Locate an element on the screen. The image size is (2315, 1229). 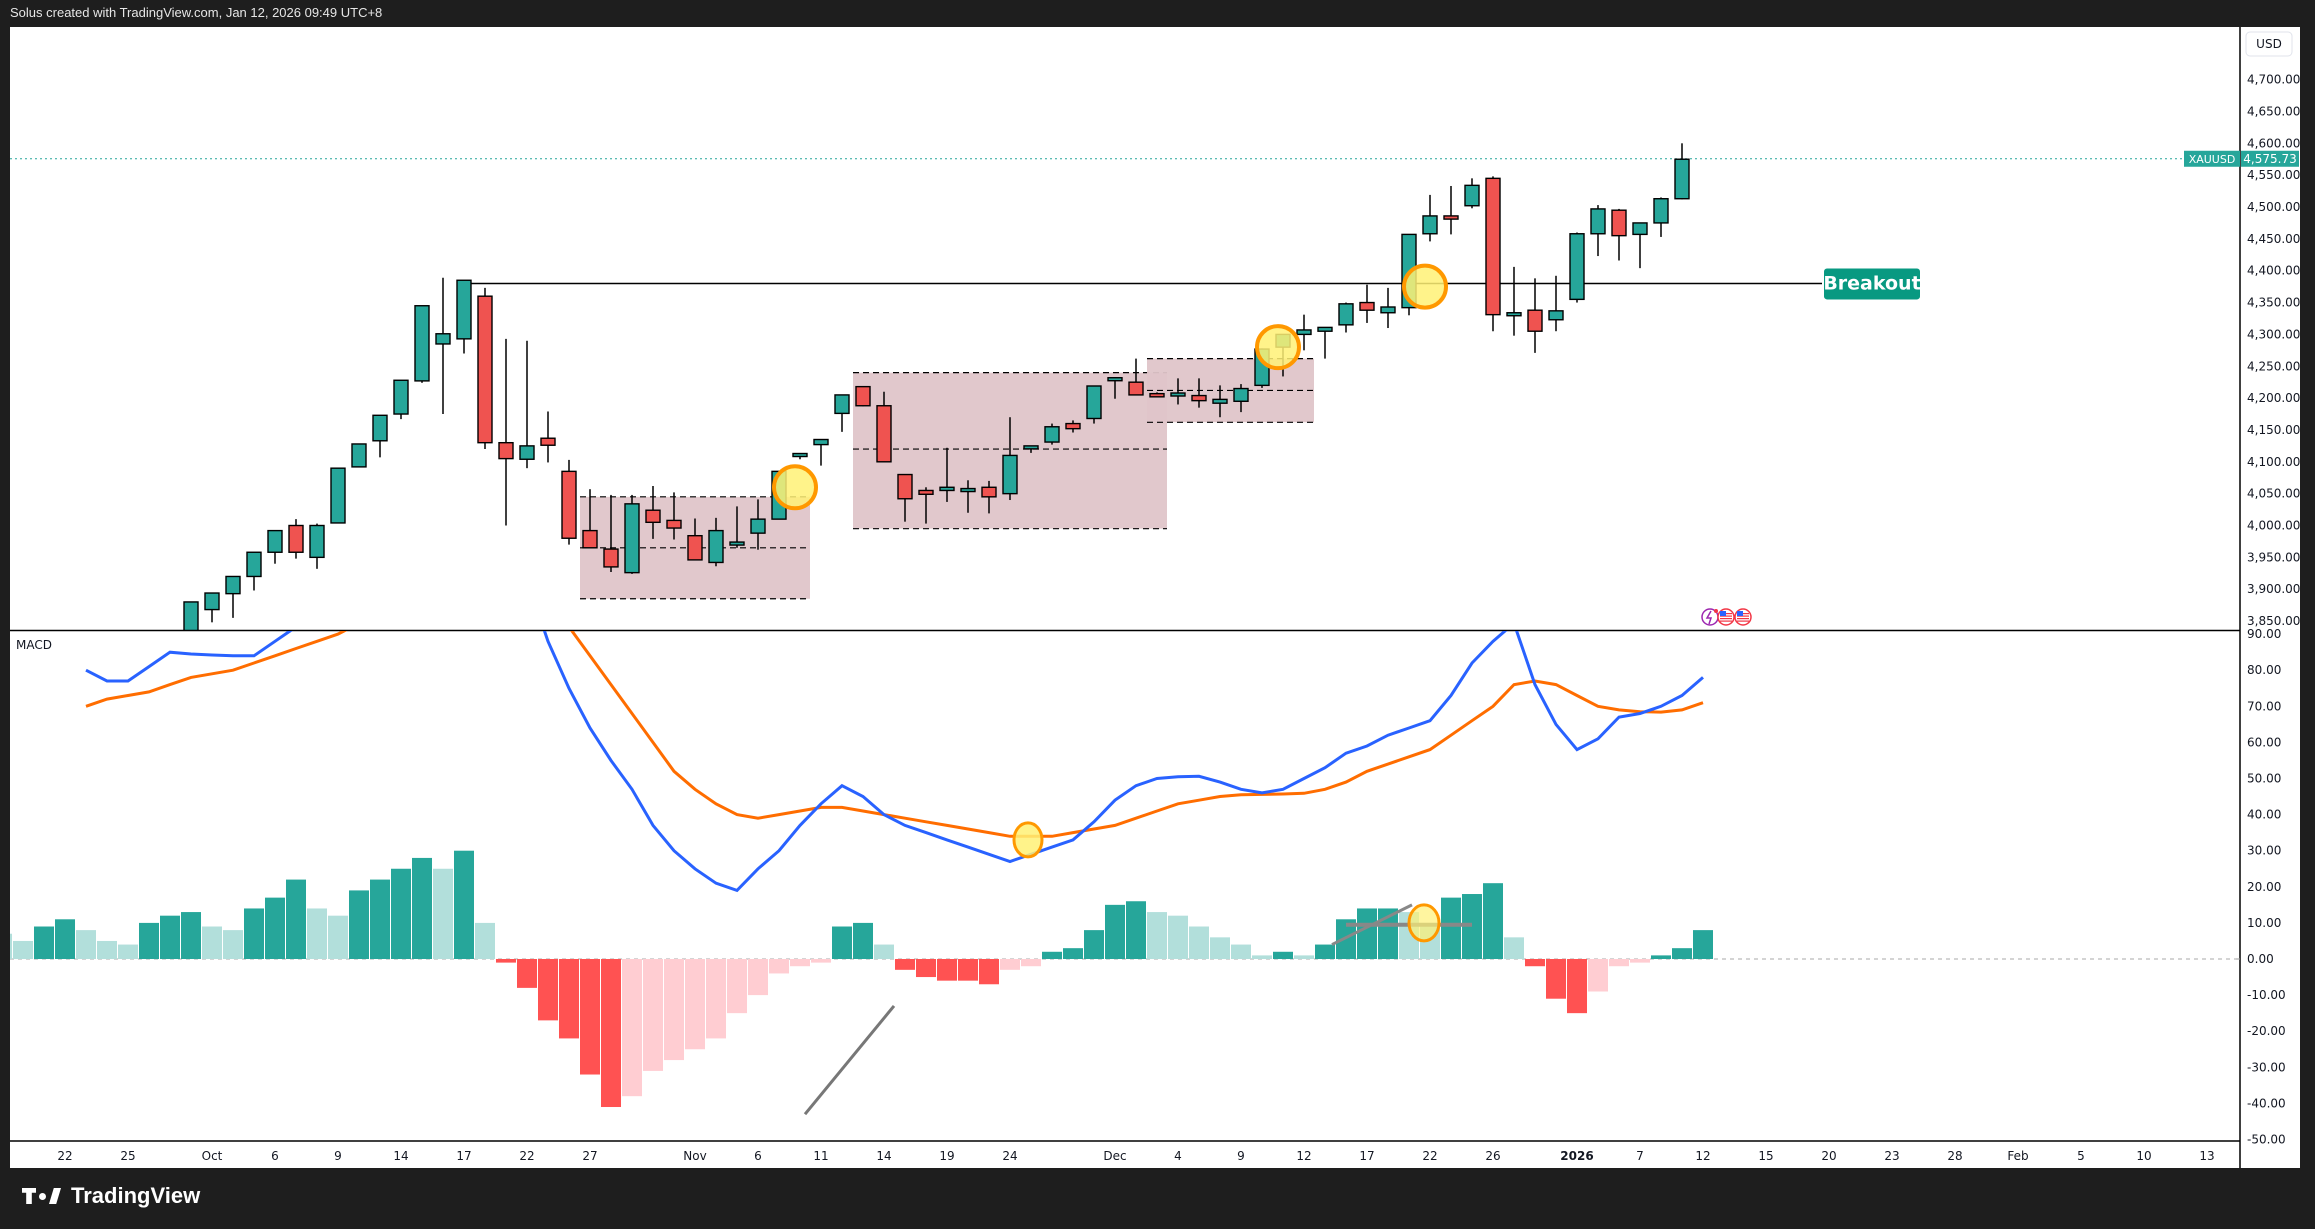
price-tick-label: 4,100.00 is located at coordinates (2273, 462).